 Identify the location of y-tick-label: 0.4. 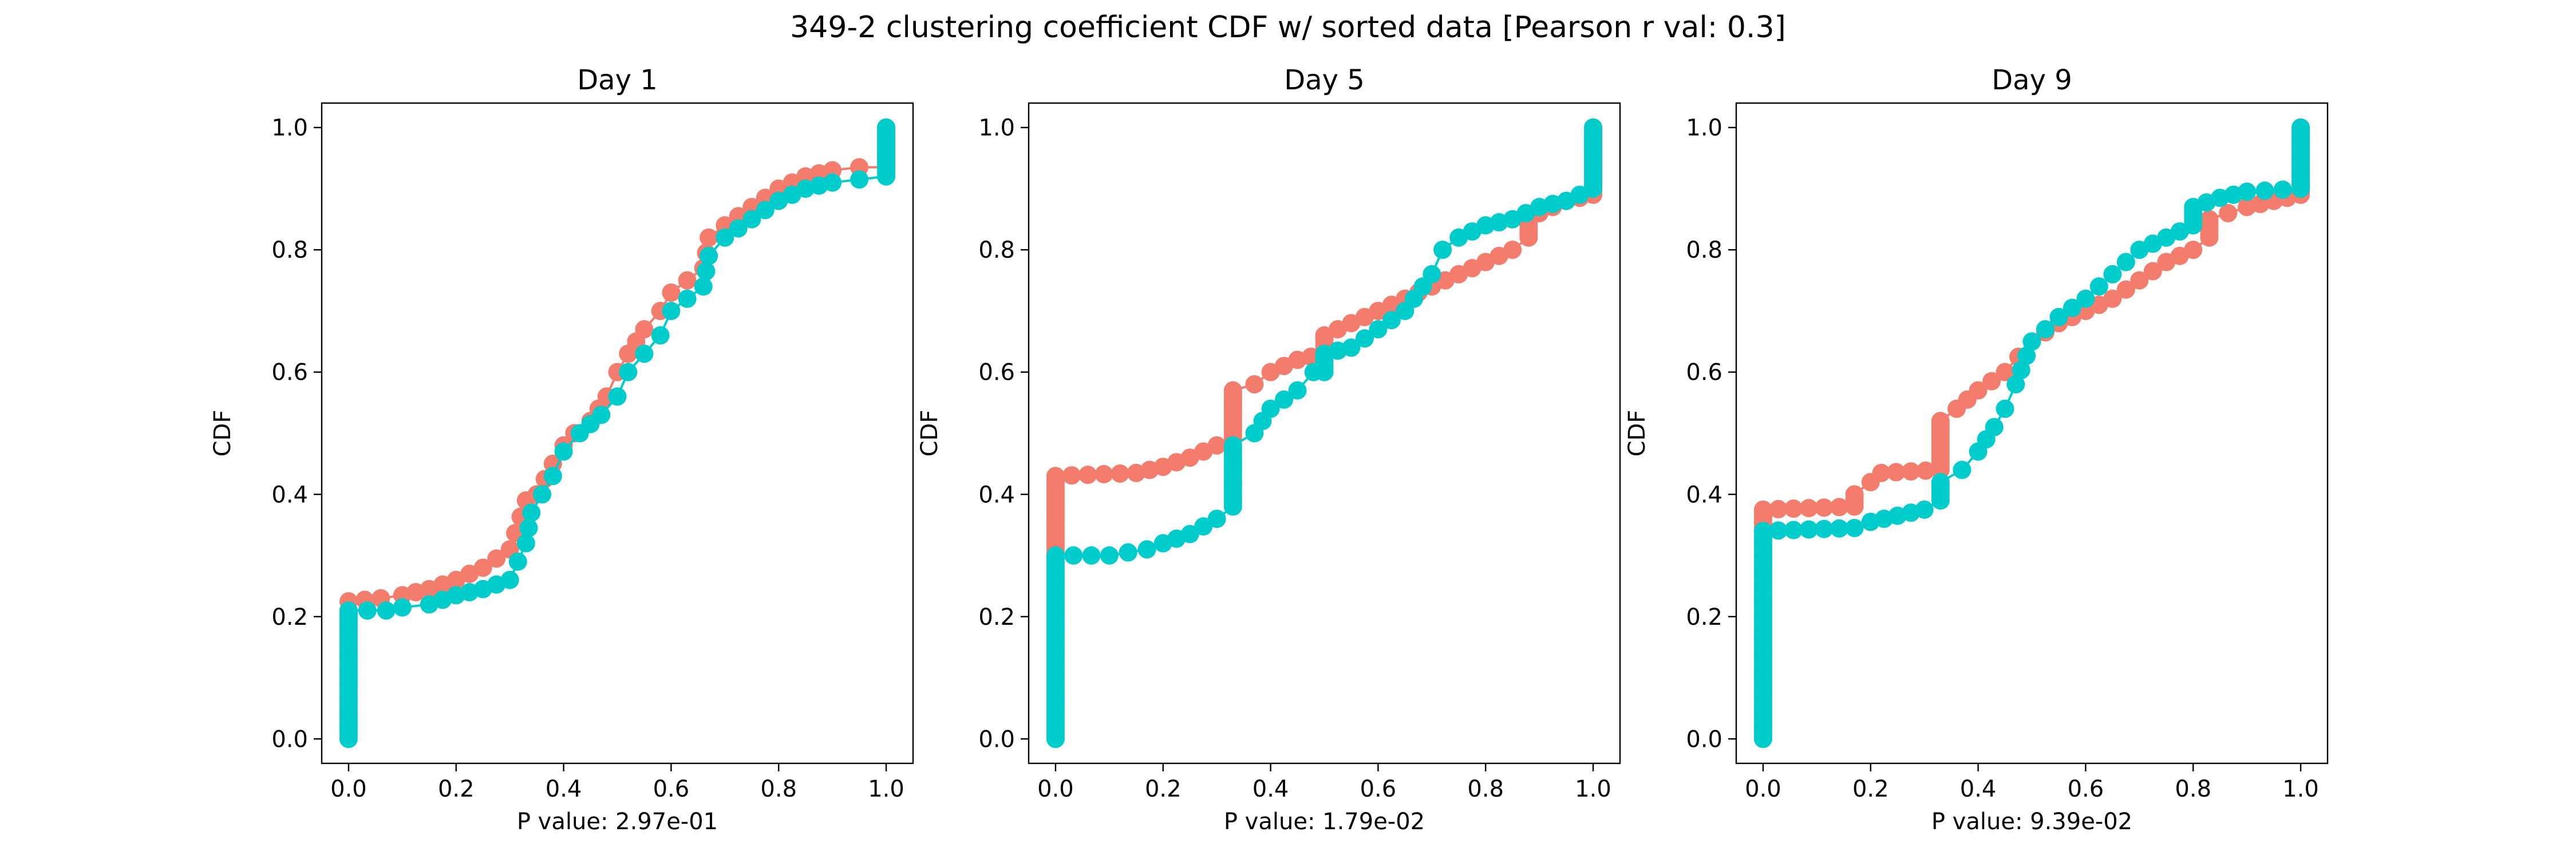
(1704, 495).